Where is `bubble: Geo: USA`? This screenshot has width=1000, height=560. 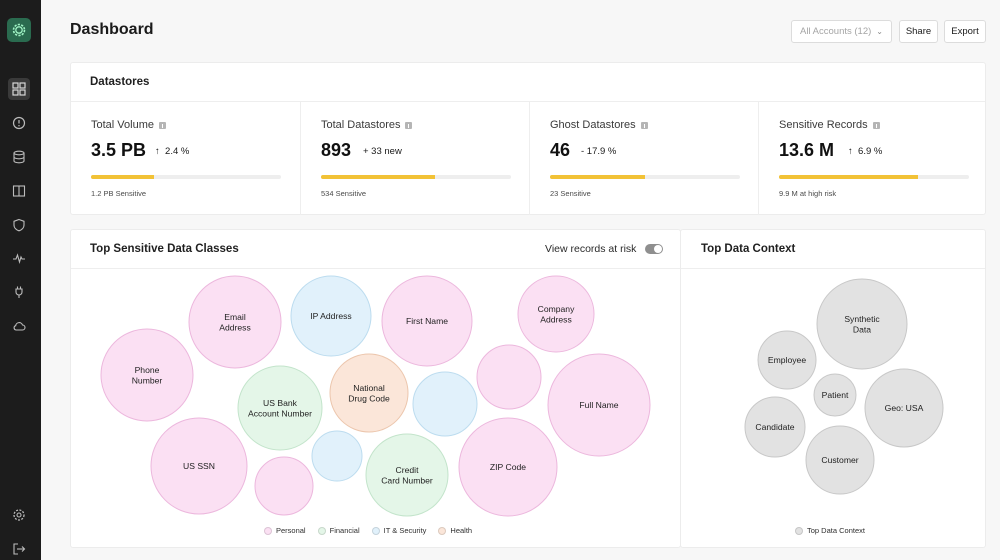
bubble: Geo: USA is located at coordinates (904, 408).